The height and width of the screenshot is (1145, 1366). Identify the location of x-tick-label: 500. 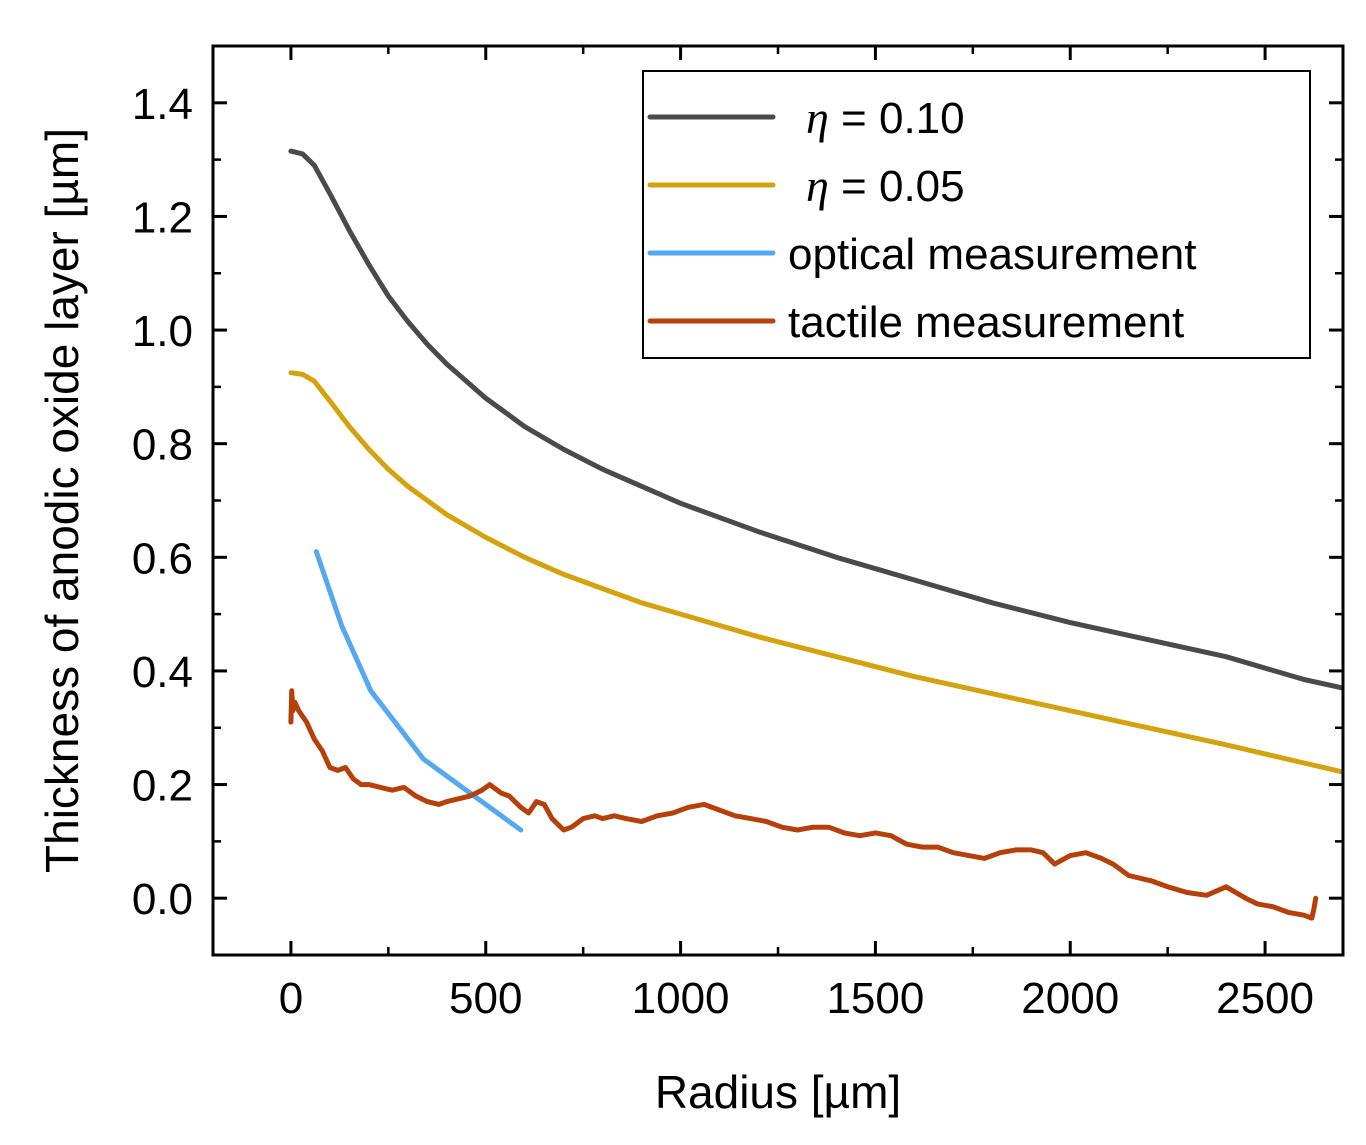
(485, 998).